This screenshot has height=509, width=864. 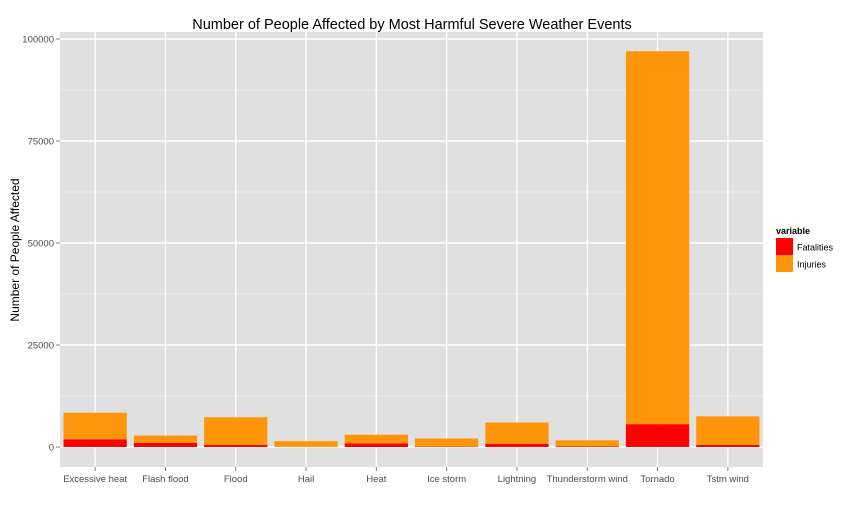 What do you see at coordinates (812, 265) in the screenshot?
I see `legend-label-injuries: Injuries` at bounding box center [812, 265].